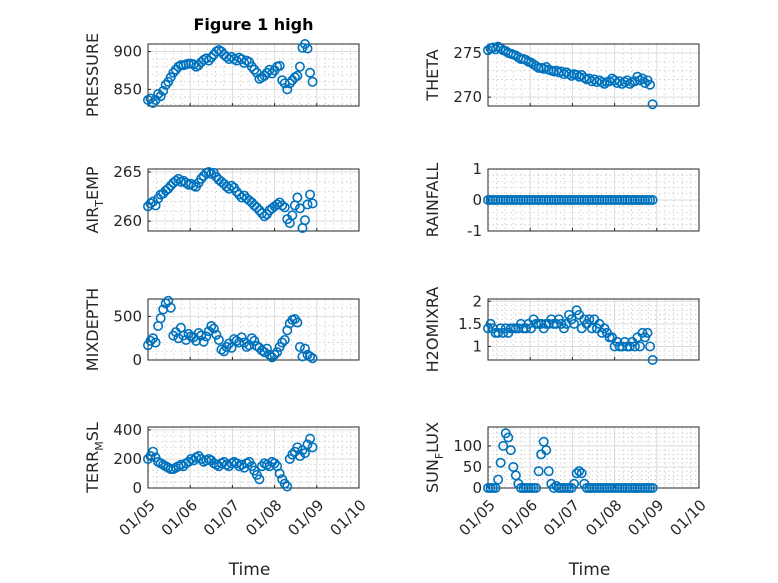 This screenshot has width=778, height=583. I want to click on y-tick-label: 100, so click(467, 446).